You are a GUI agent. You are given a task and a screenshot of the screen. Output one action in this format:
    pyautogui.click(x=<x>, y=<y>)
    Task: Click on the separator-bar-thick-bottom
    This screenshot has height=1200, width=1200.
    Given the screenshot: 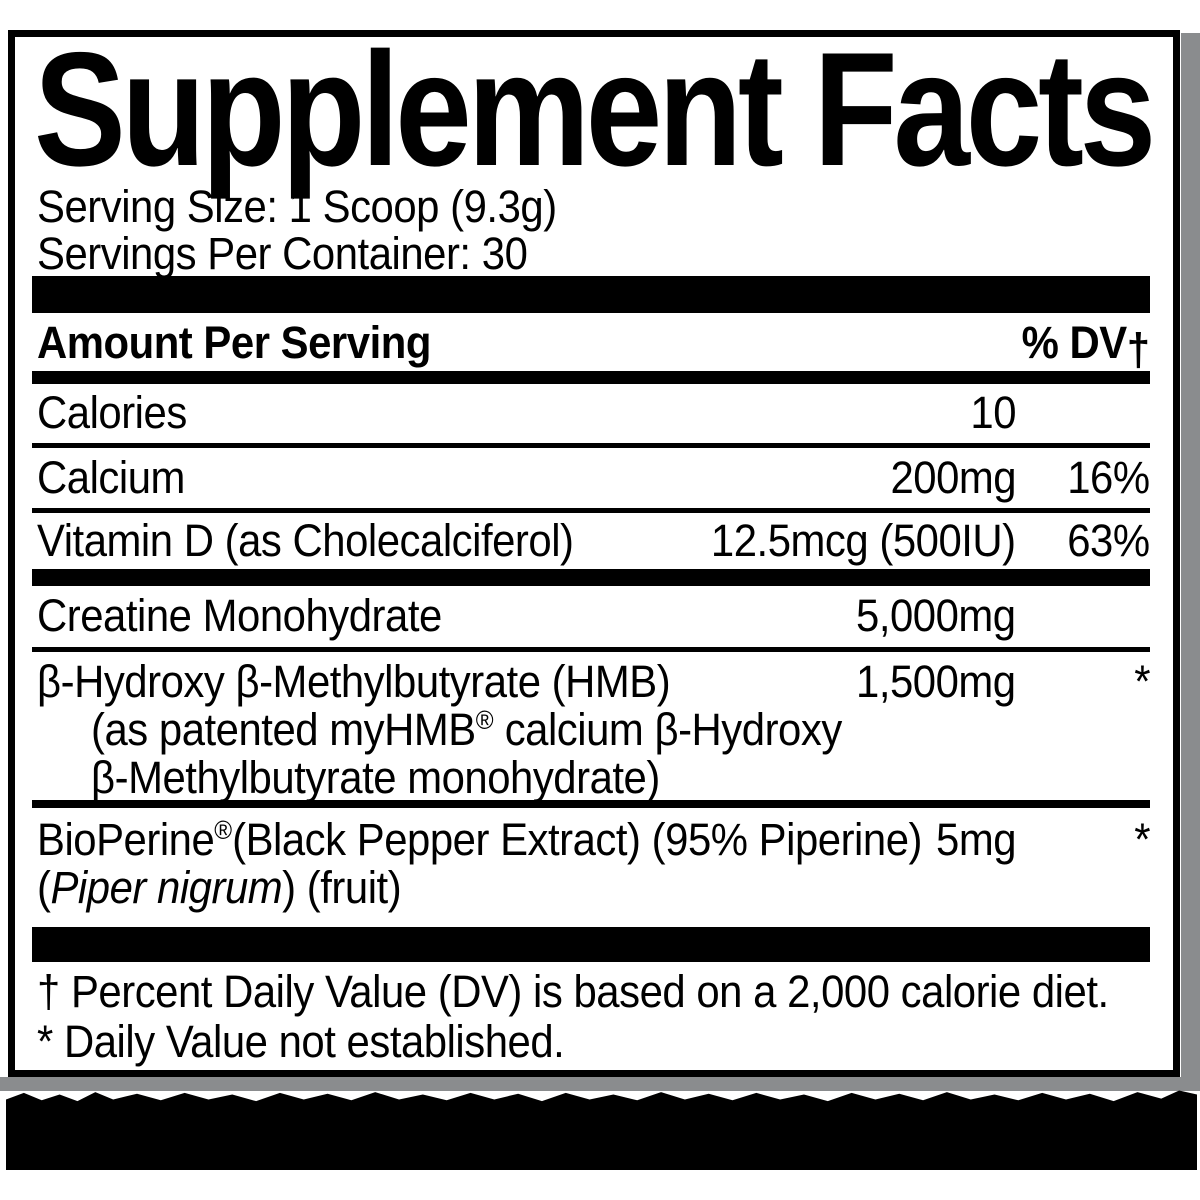 What is the action you would take?
    pyautogui.click(x=591, y=944)
    